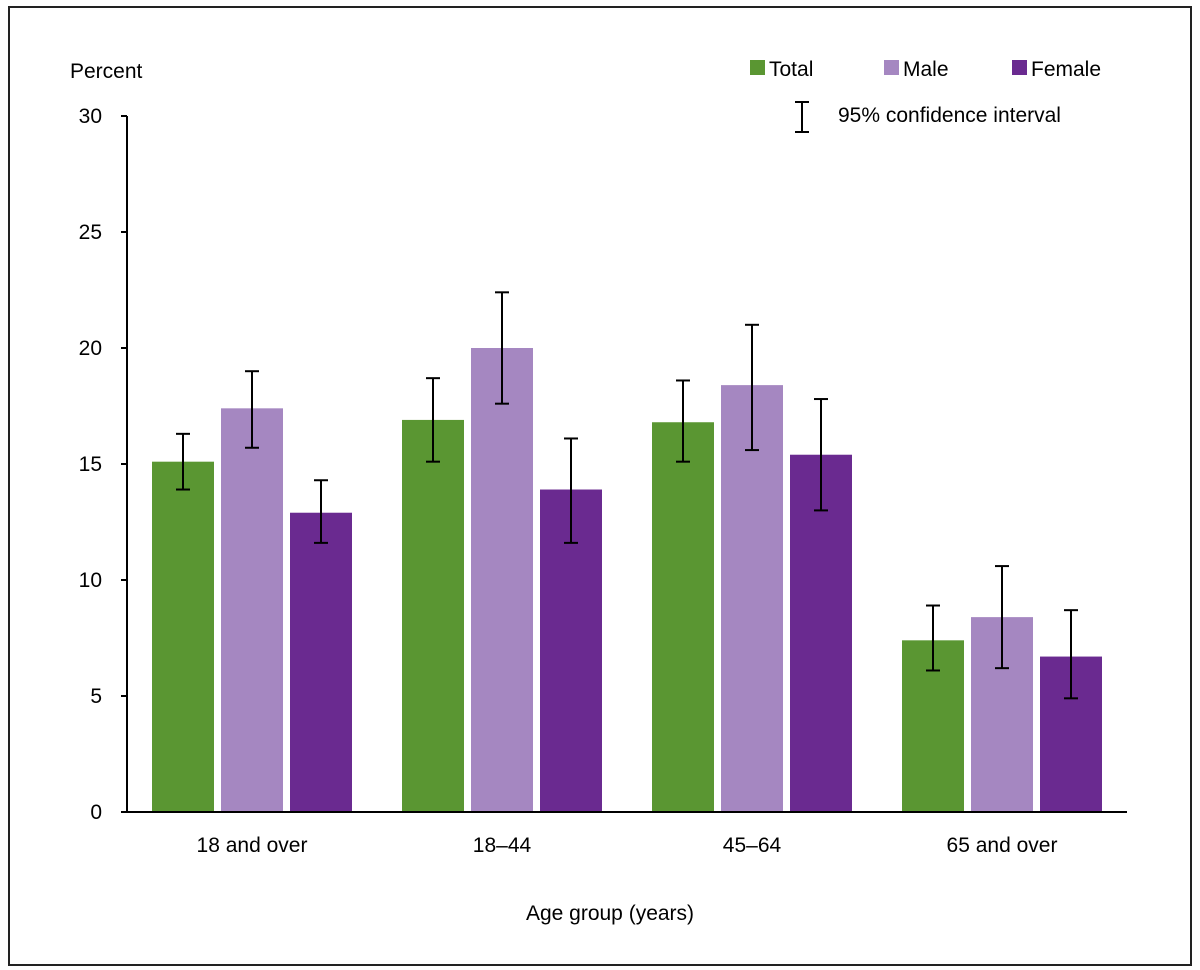 Image resolution: width=1200 pixels, height=970 pixels. I want to click on x-tick-label: 18 and over, so click(252, 845).